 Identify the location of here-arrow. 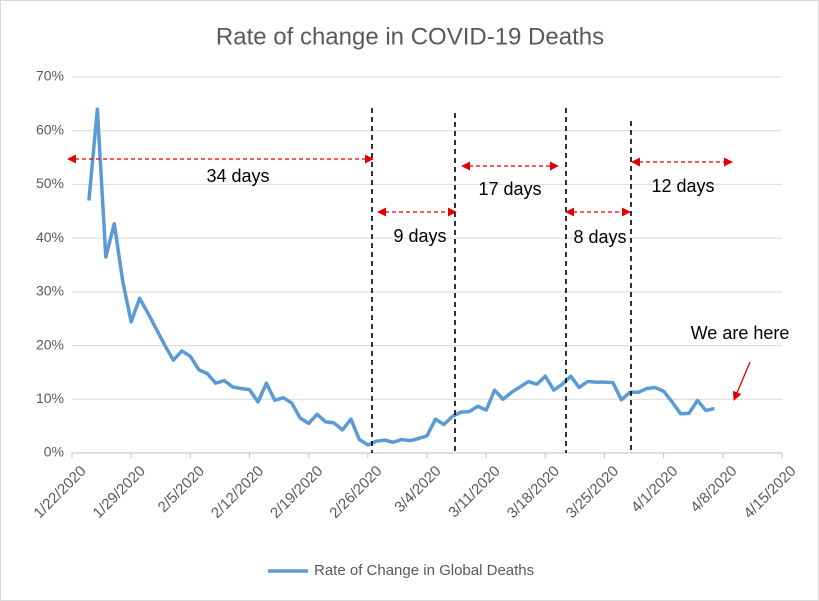
(741, 381).